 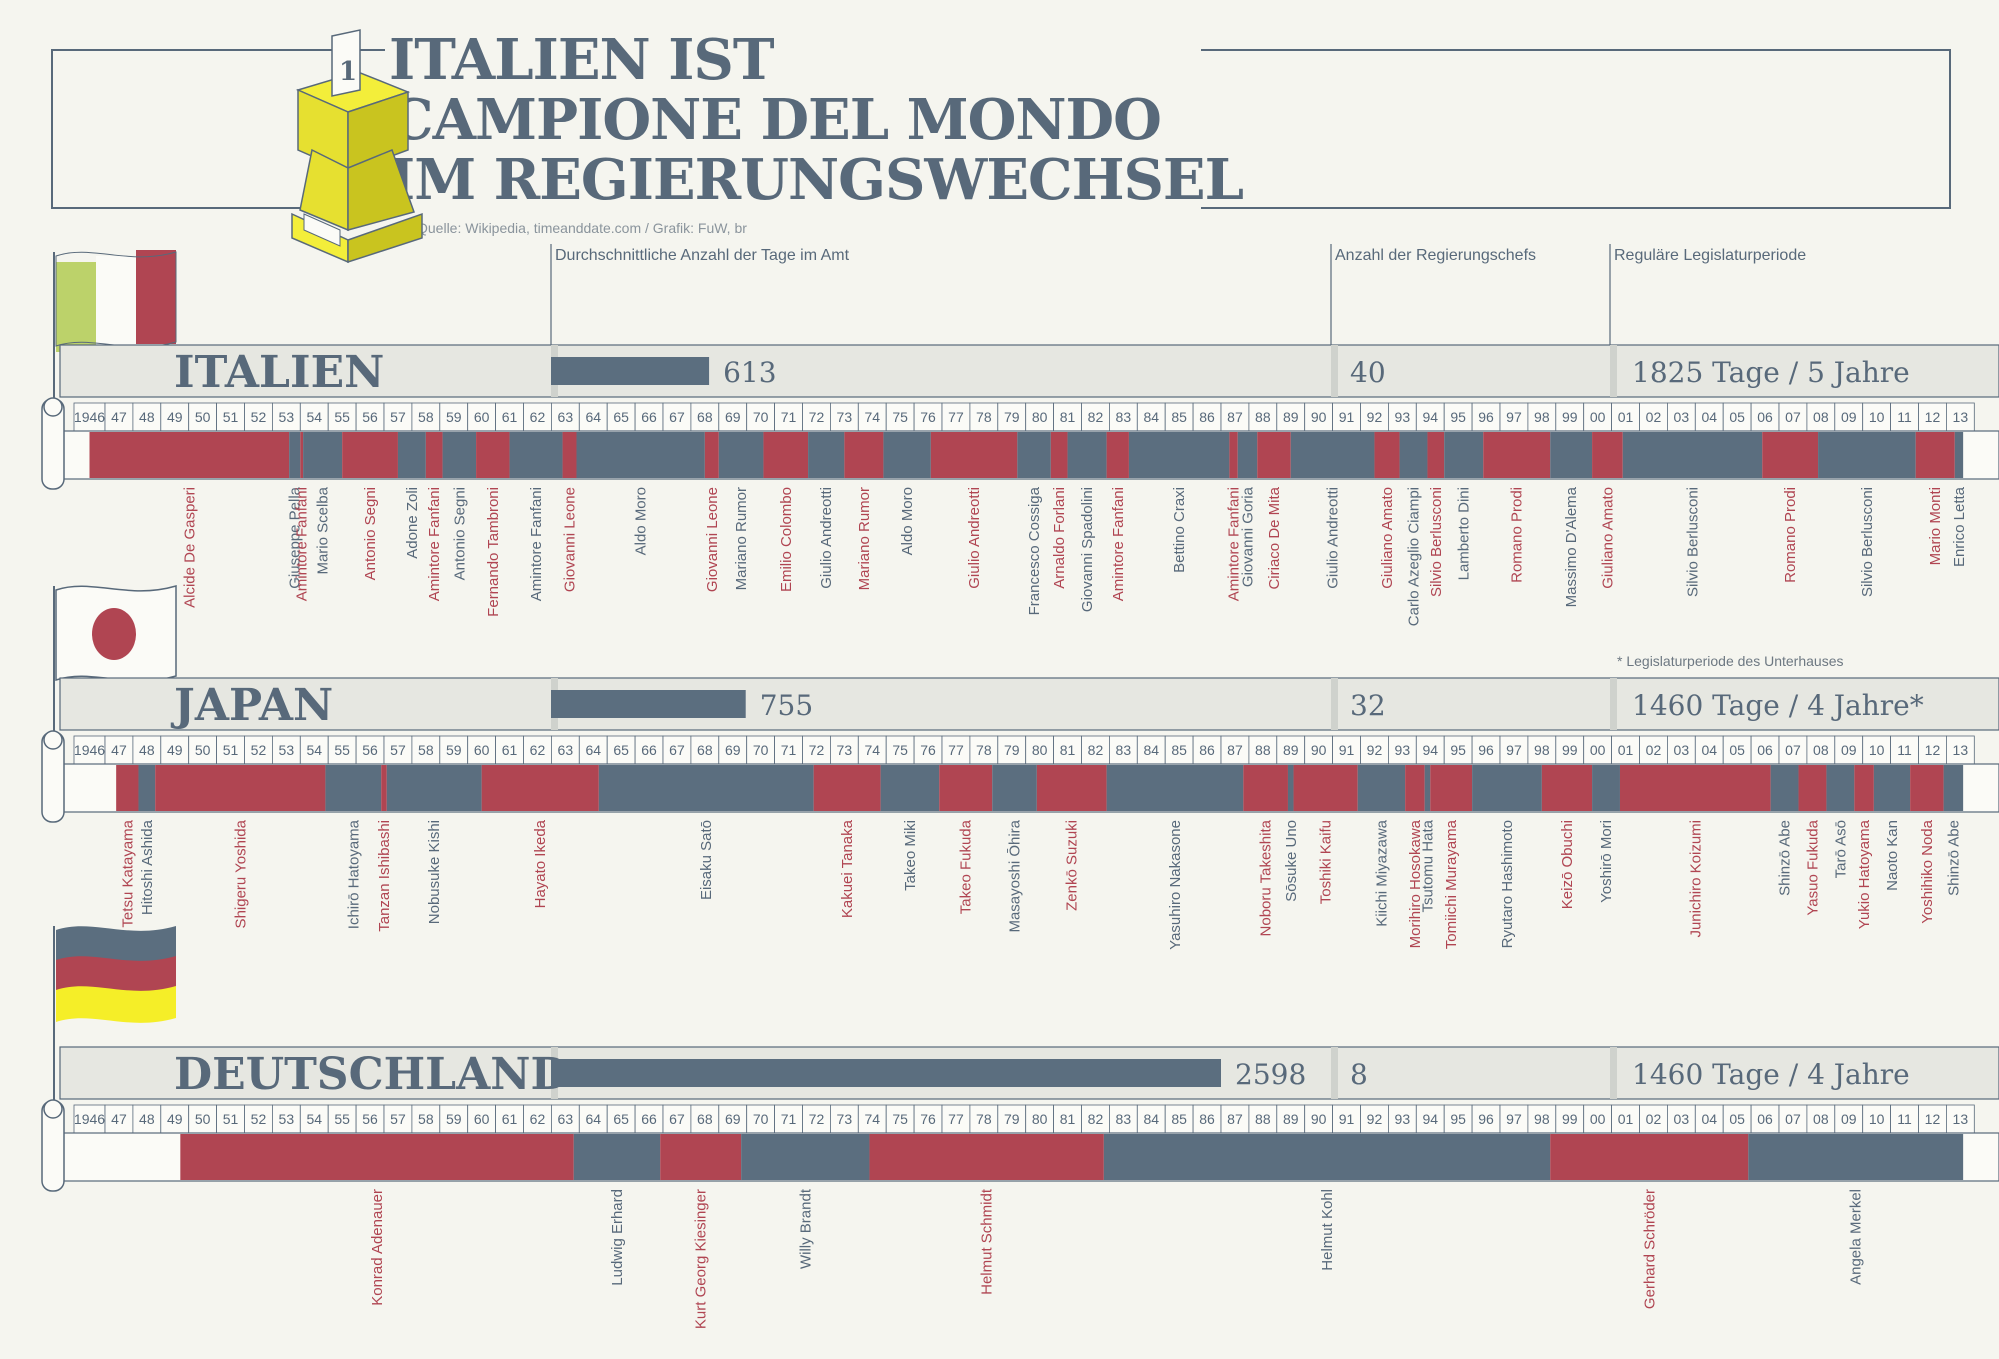 What do you see at coordinates (621, 417) in the screenshot?
I see `italy-year-label: 65` at bounding box center [621, 417].